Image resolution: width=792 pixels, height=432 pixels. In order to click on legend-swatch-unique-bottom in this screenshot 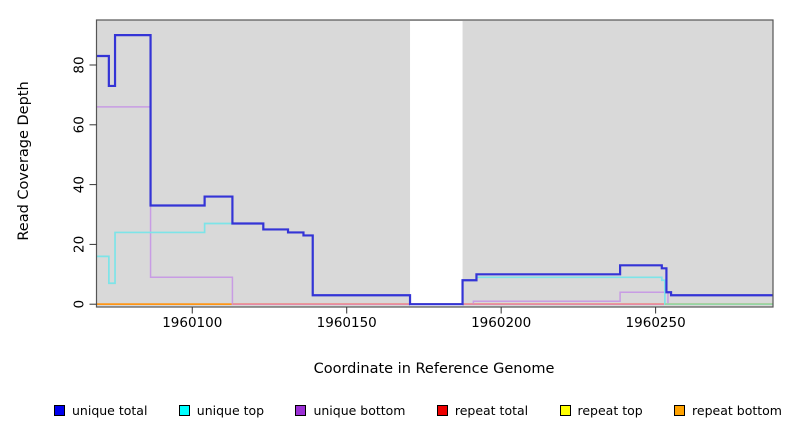, I will do `click(301, 410)`.